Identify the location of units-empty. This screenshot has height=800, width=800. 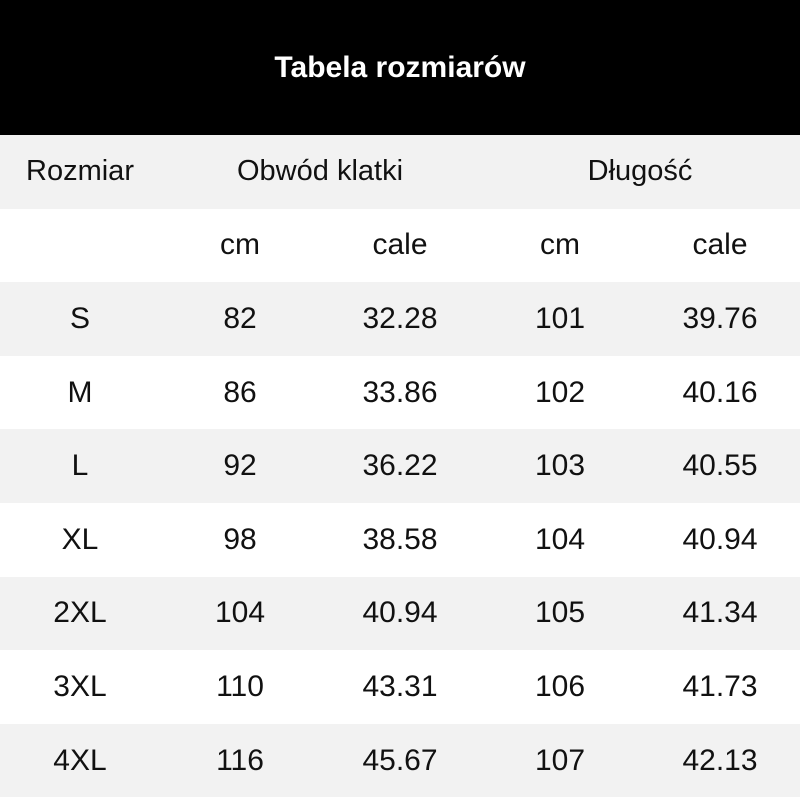
(80, 246).